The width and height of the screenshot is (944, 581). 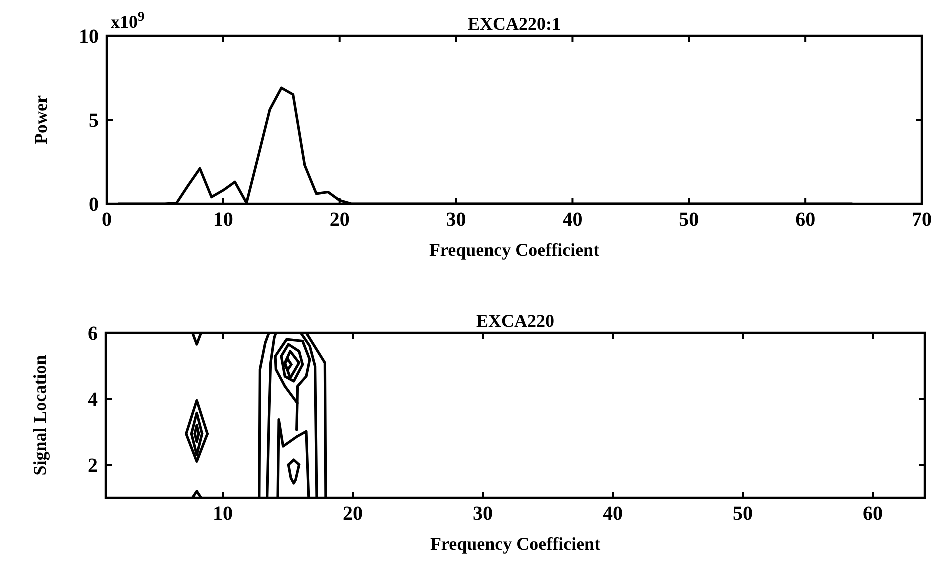 What do you see at coordinates (94, 205) in the screenshot?
I see `y-tick-label: 0` at bounding box center [94, 205].